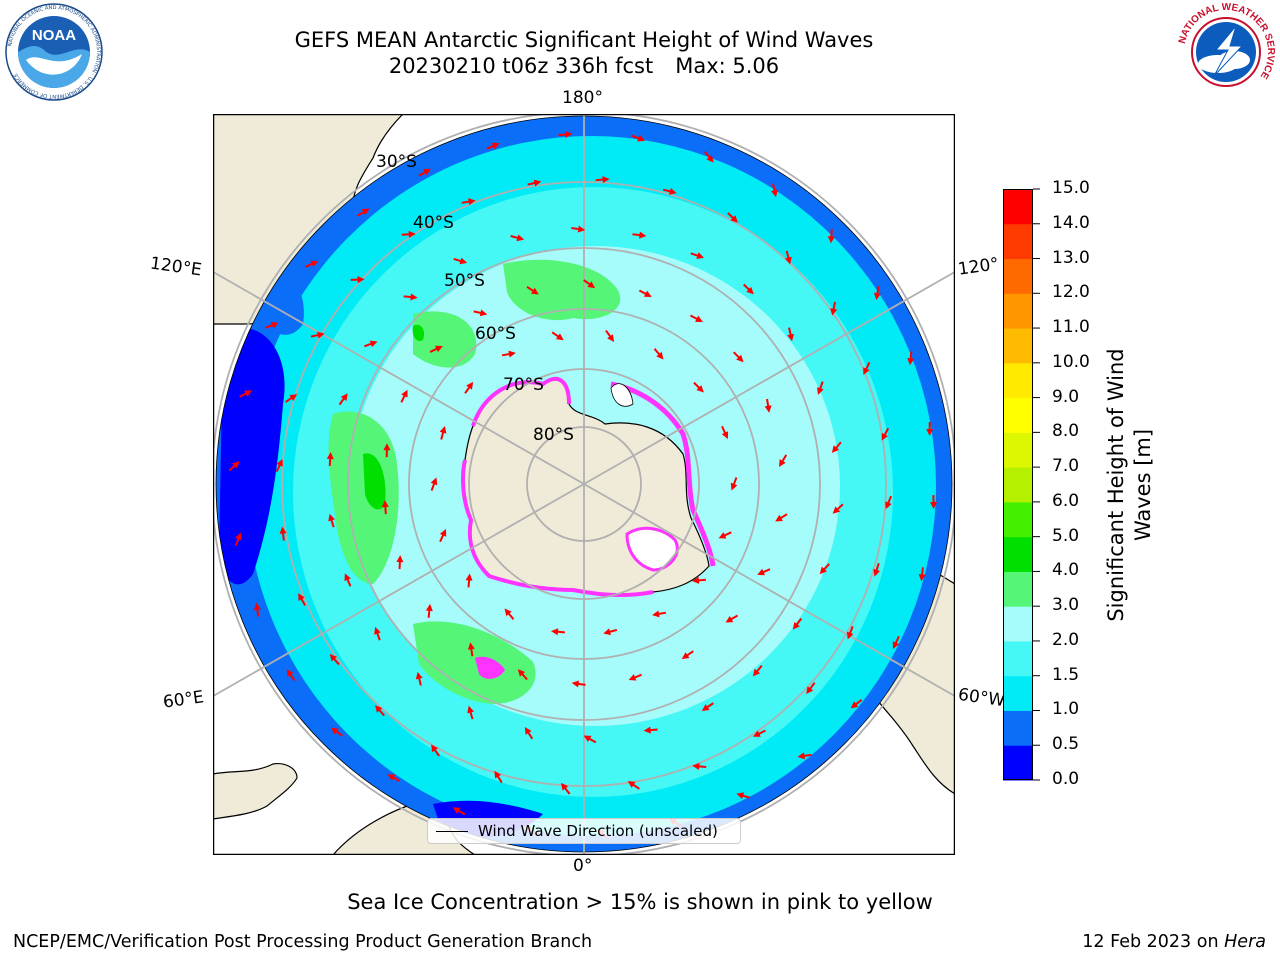 This screenshot has height=960, width=1280. Describe the element at coordinates (978, 267) in the screenshot. I see `lon-label-120w: 120°` at that location.